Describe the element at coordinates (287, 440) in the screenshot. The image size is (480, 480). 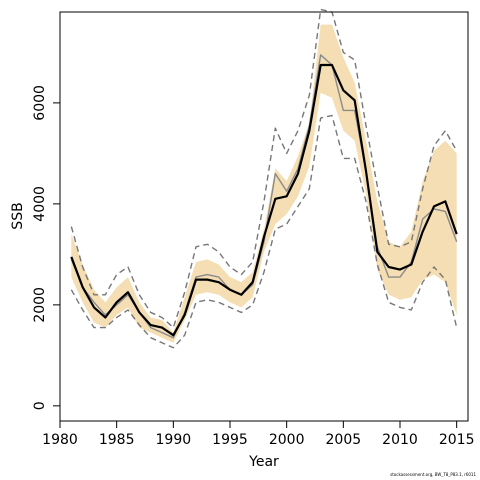
I see `x-tick-label: 2000` at that location.